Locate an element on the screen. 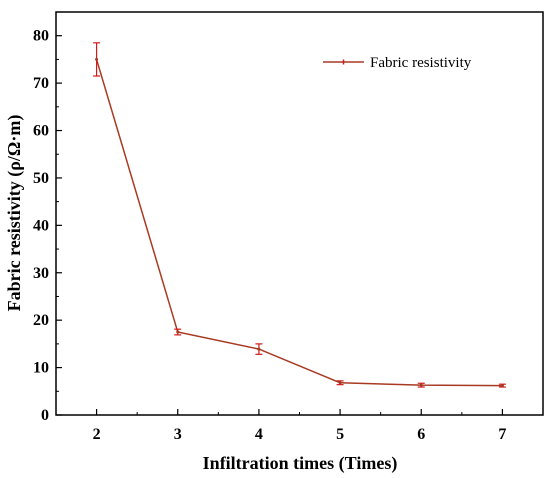 The height and width of the screenshot is (478, 550). x-tick-label: 4 is located at coordinates (259, 434).